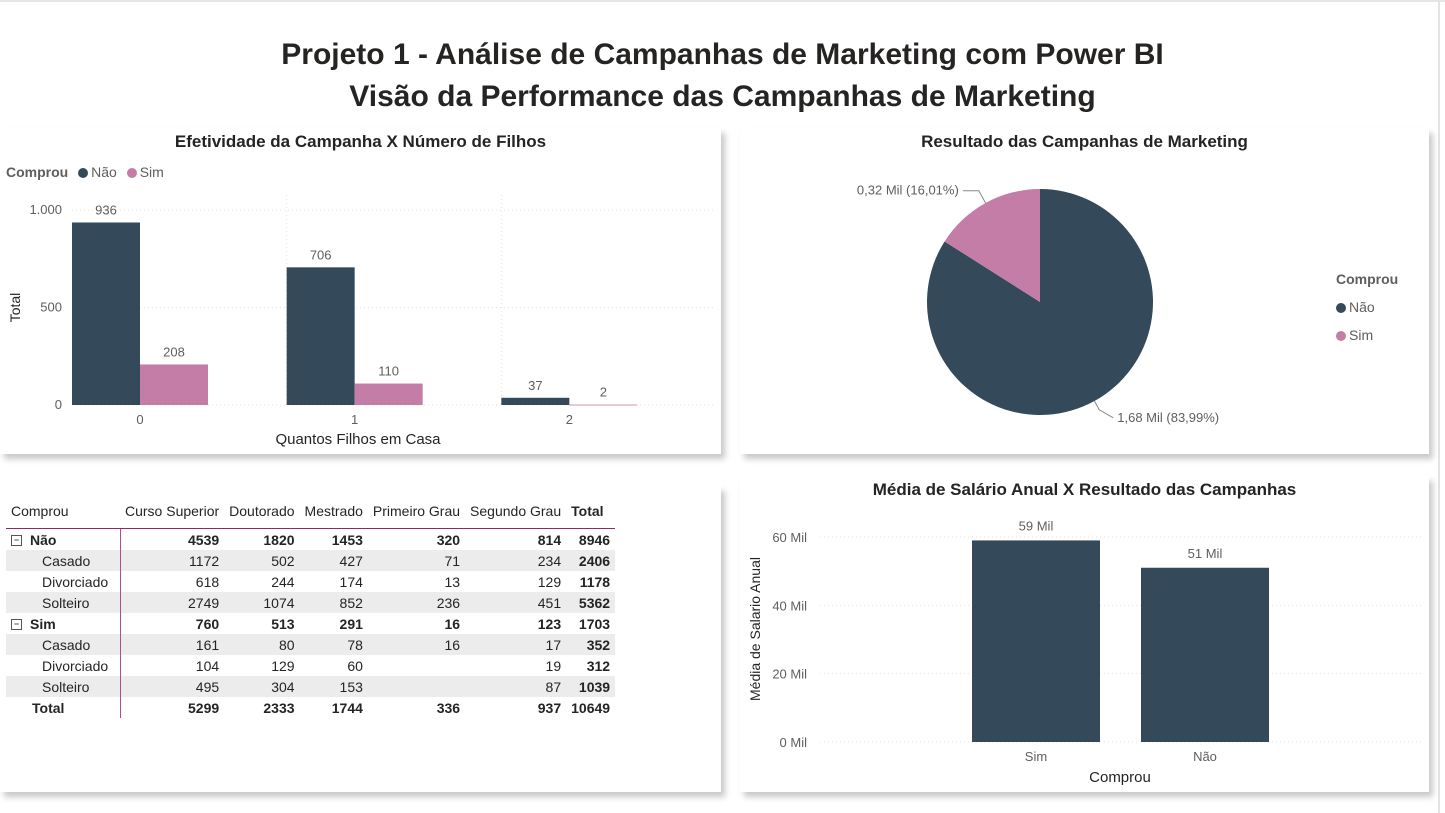  What do you see at coordinates (310, 707) in the screenshot?
I see `matrix-row: Total 5299 2333 1744 336 937 10649` at bounding box center [310, 707].